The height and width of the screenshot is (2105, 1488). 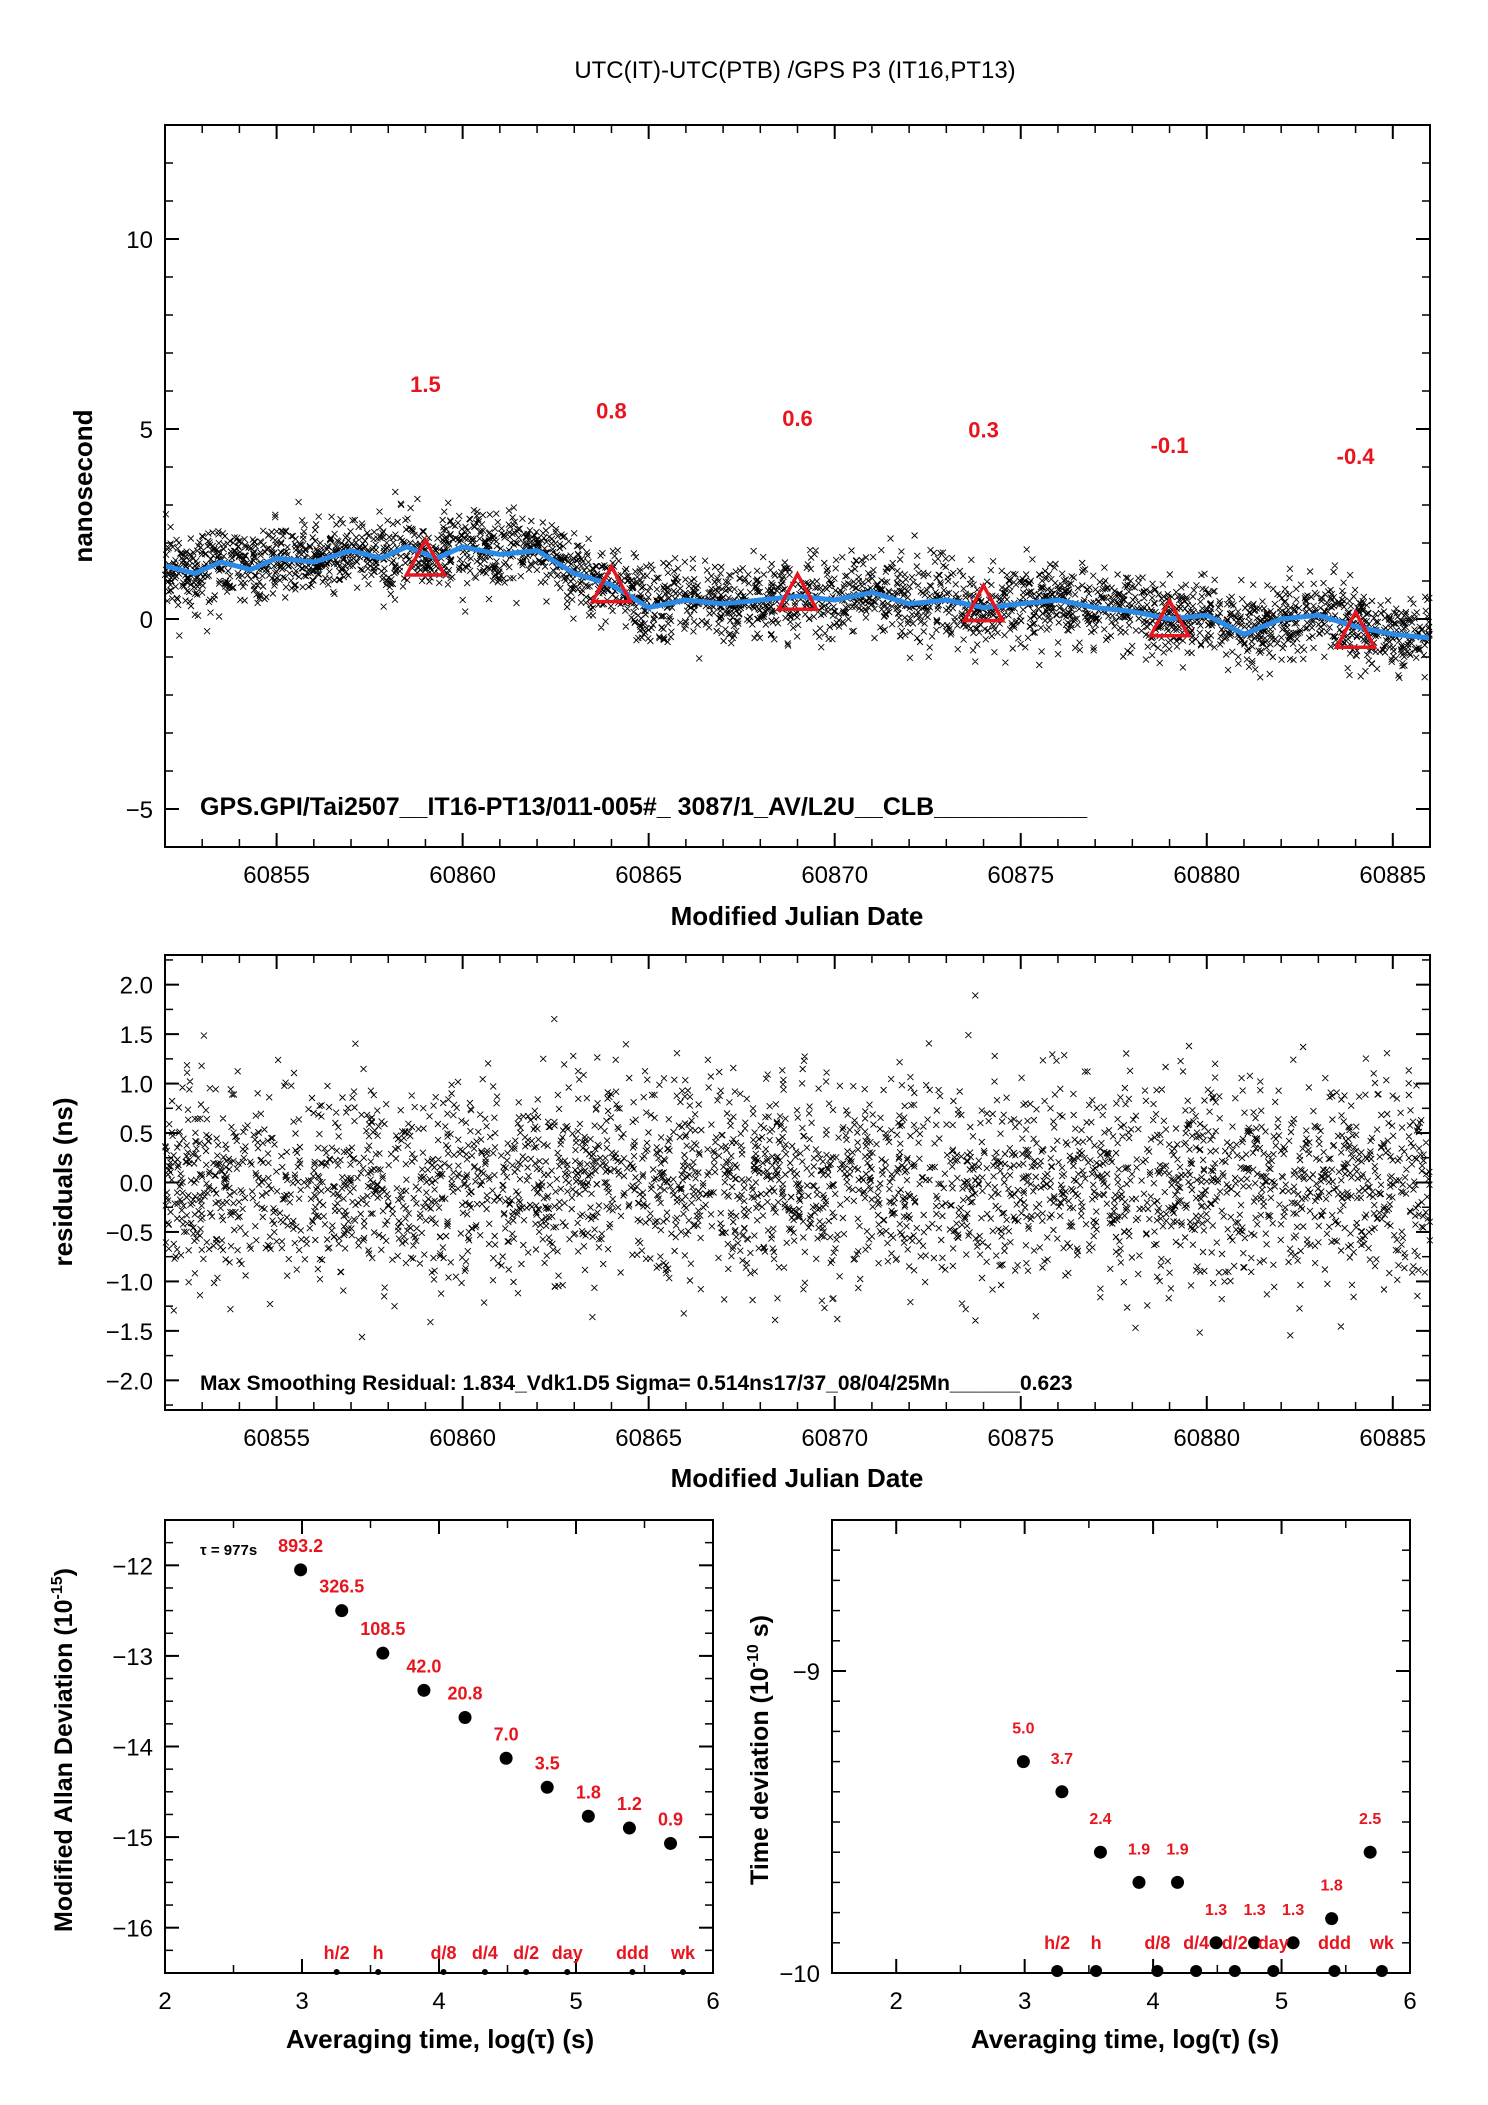 What do you see at coordinates (1332, 1886) in the screenshot?
I see `tdev-point-label: 1.8` at bounding box center [1332, 1886].